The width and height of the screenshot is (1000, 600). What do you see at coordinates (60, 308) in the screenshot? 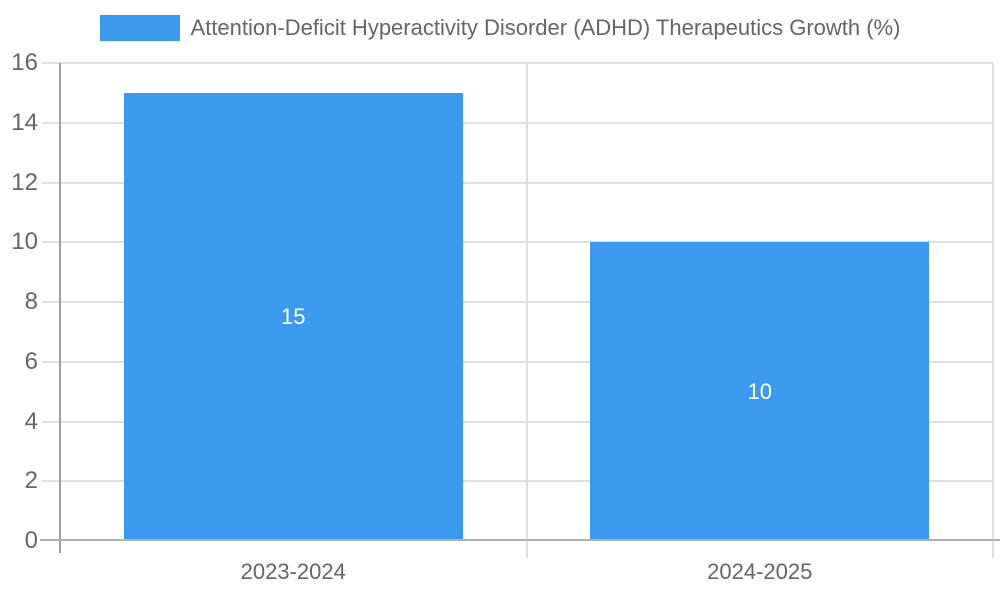
I see `y-axis-line` at bounding box center [60, 308].